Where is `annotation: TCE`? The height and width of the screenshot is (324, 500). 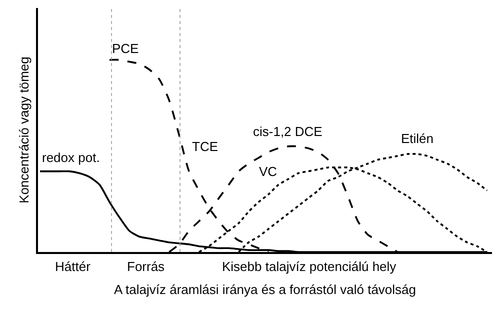 annotation: TCE is located at coordinates (205, 146).